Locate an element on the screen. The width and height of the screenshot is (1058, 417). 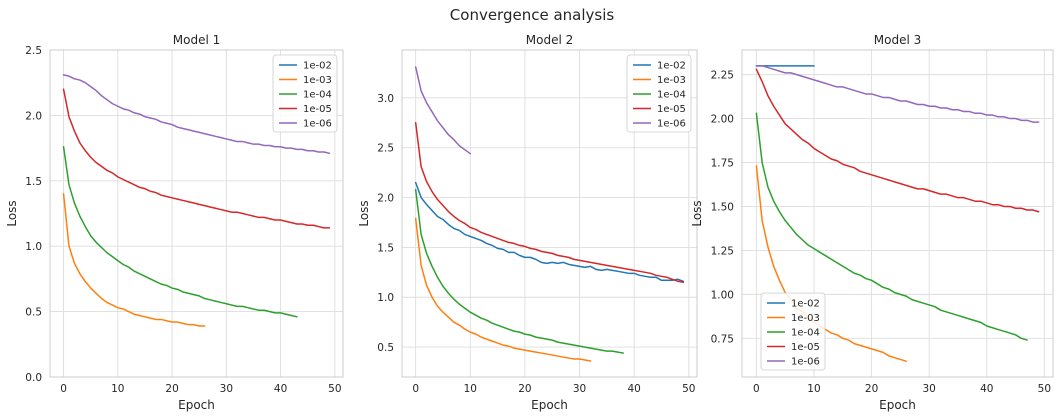
y-tick-label: 1.25 is located at coordinates (722, 251).